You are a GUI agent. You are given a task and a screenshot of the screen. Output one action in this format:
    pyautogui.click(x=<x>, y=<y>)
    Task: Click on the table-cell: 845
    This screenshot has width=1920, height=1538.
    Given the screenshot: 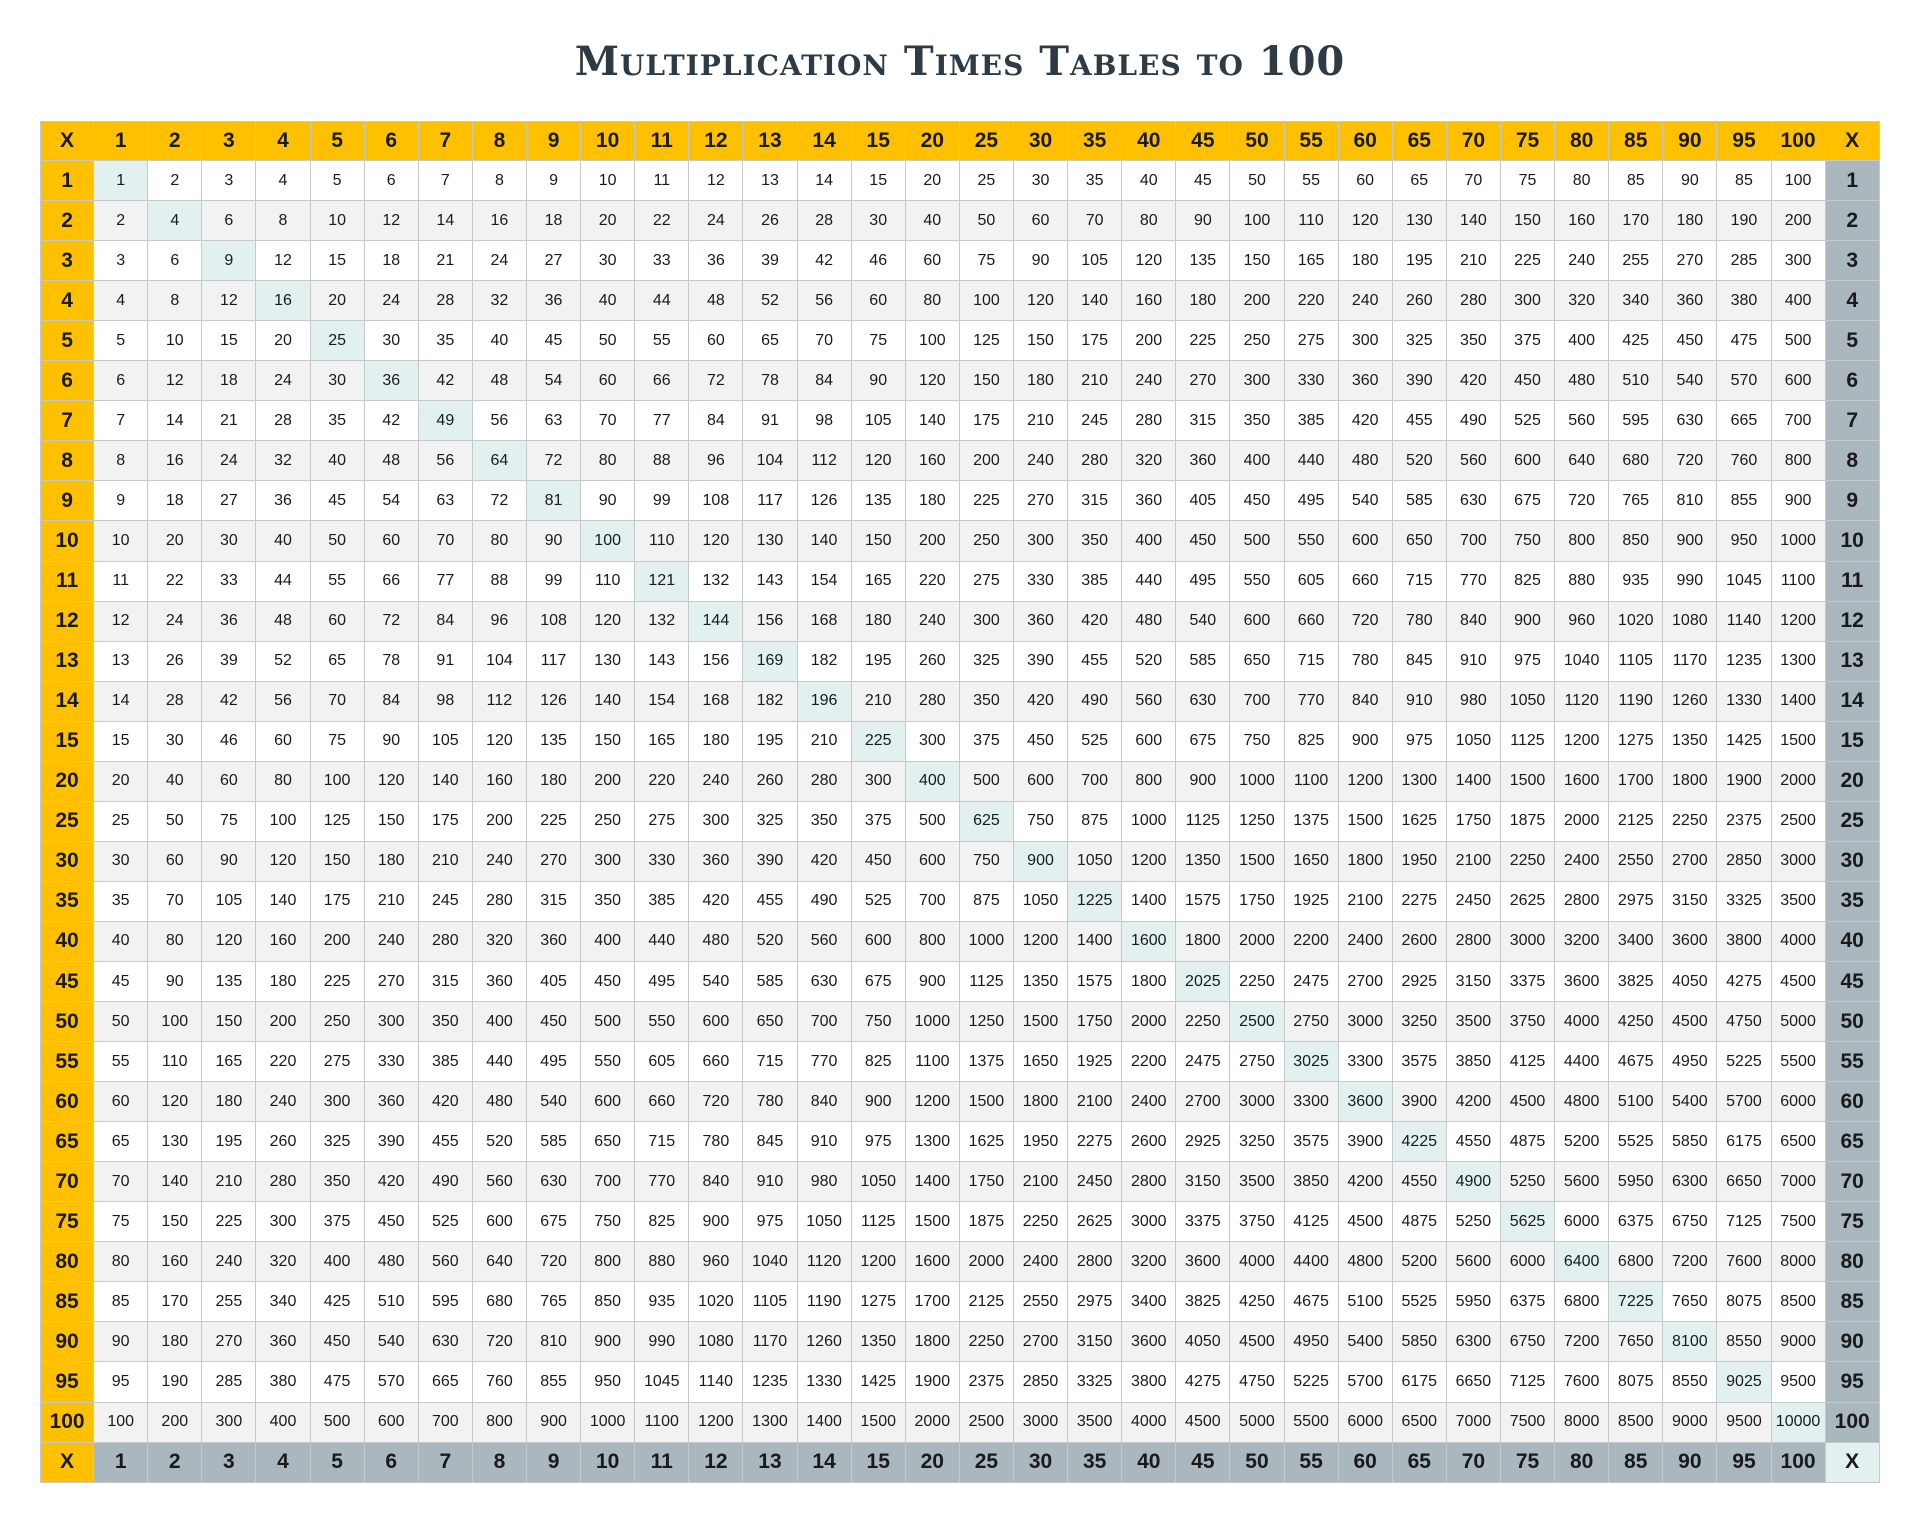 What is the action you would take?
    pyautogui.click(x=1419, y=661)
    